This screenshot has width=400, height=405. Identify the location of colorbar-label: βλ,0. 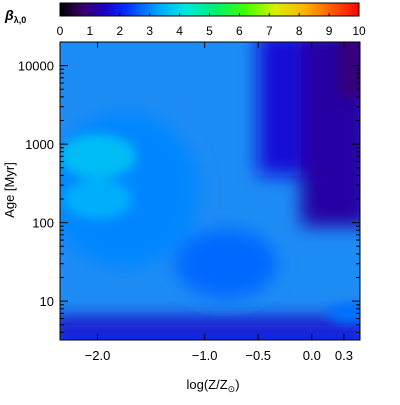
(15, 16).